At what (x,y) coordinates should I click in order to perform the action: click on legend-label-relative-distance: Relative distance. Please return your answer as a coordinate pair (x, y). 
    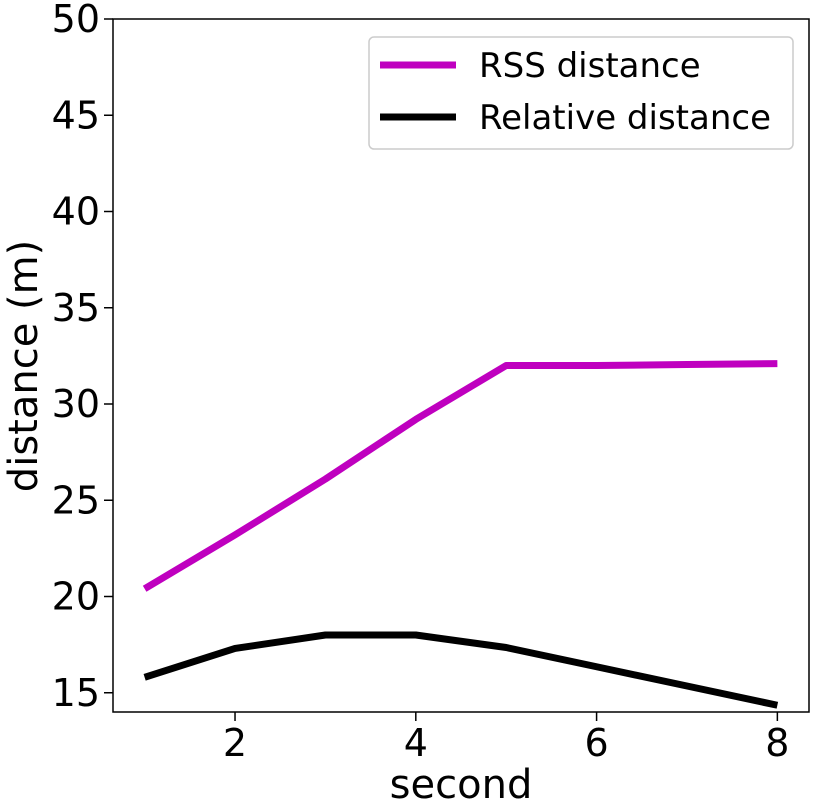
    Looking at the image, I should click on (625, 118).